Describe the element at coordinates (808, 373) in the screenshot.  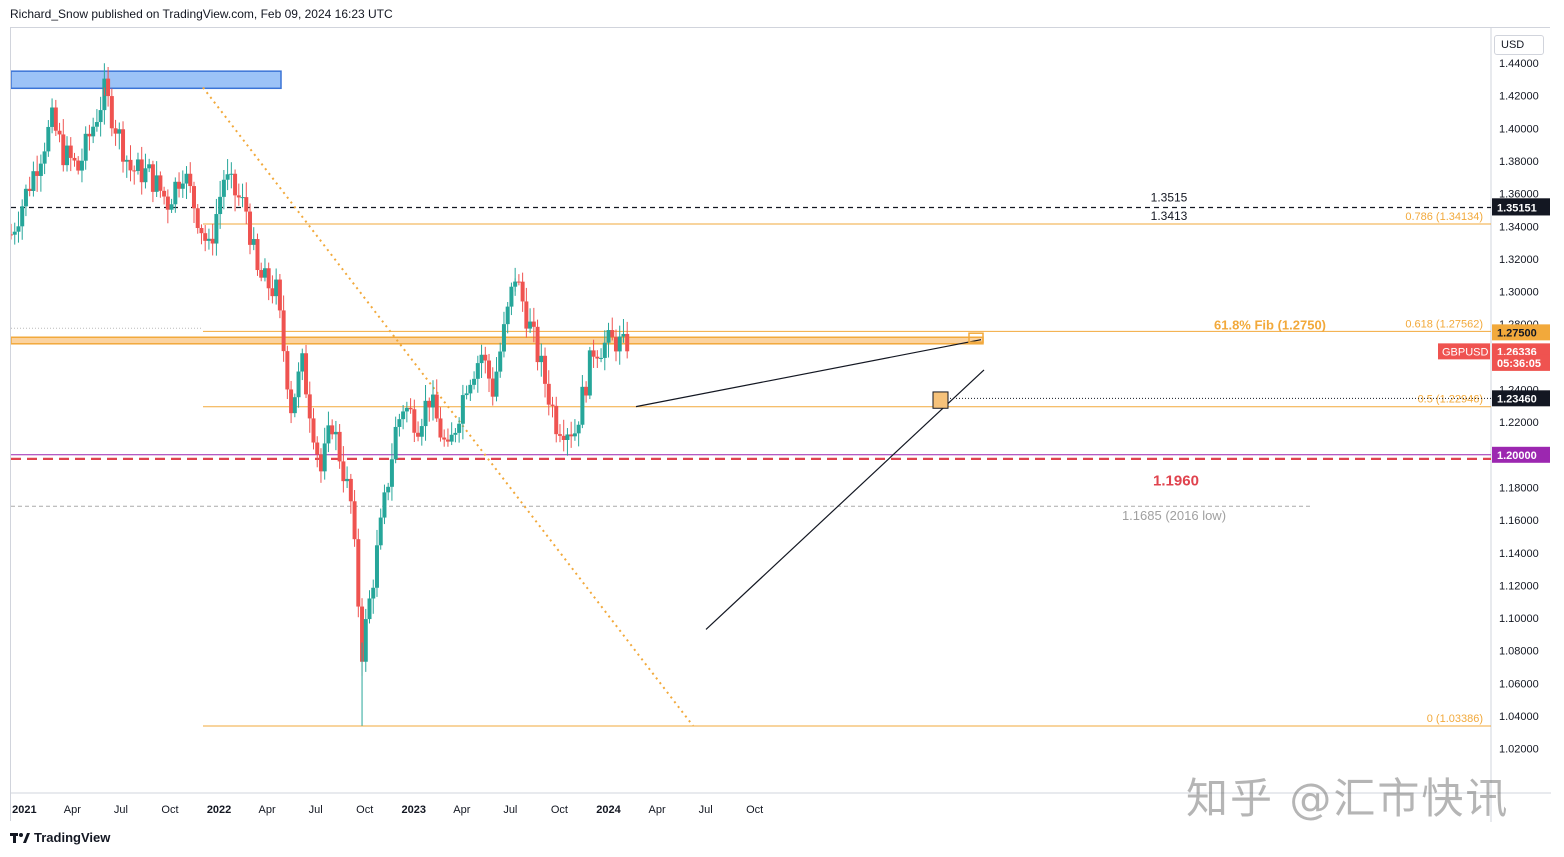
I see `wedge-upper-trendline` at that location.